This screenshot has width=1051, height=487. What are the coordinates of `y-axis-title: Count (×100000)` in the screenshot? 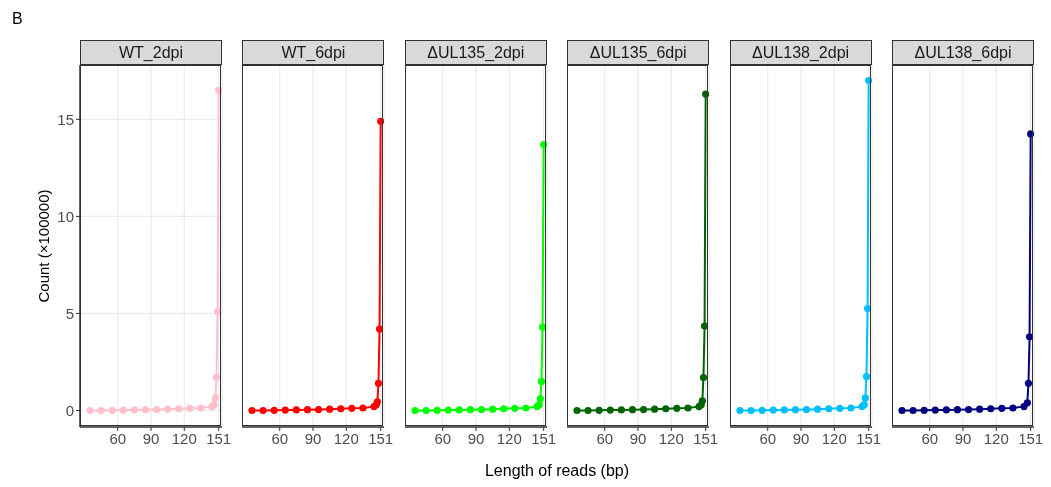 It's located at (44, 246).